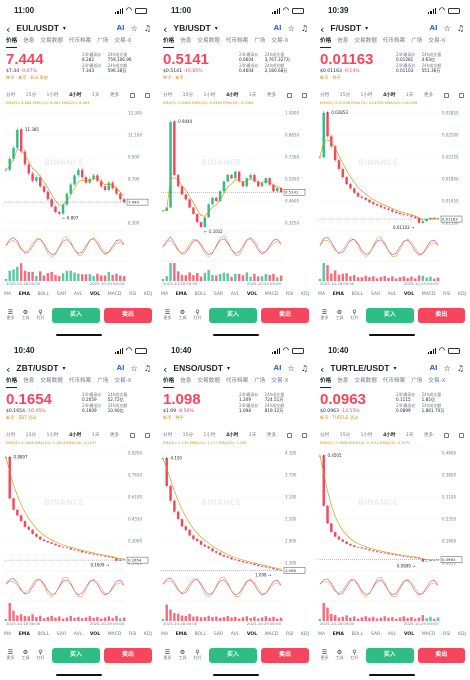  Describe the element at coordinates (192, 28) in the screenshot. I see `pair-selector: YB/USDT` at that location.